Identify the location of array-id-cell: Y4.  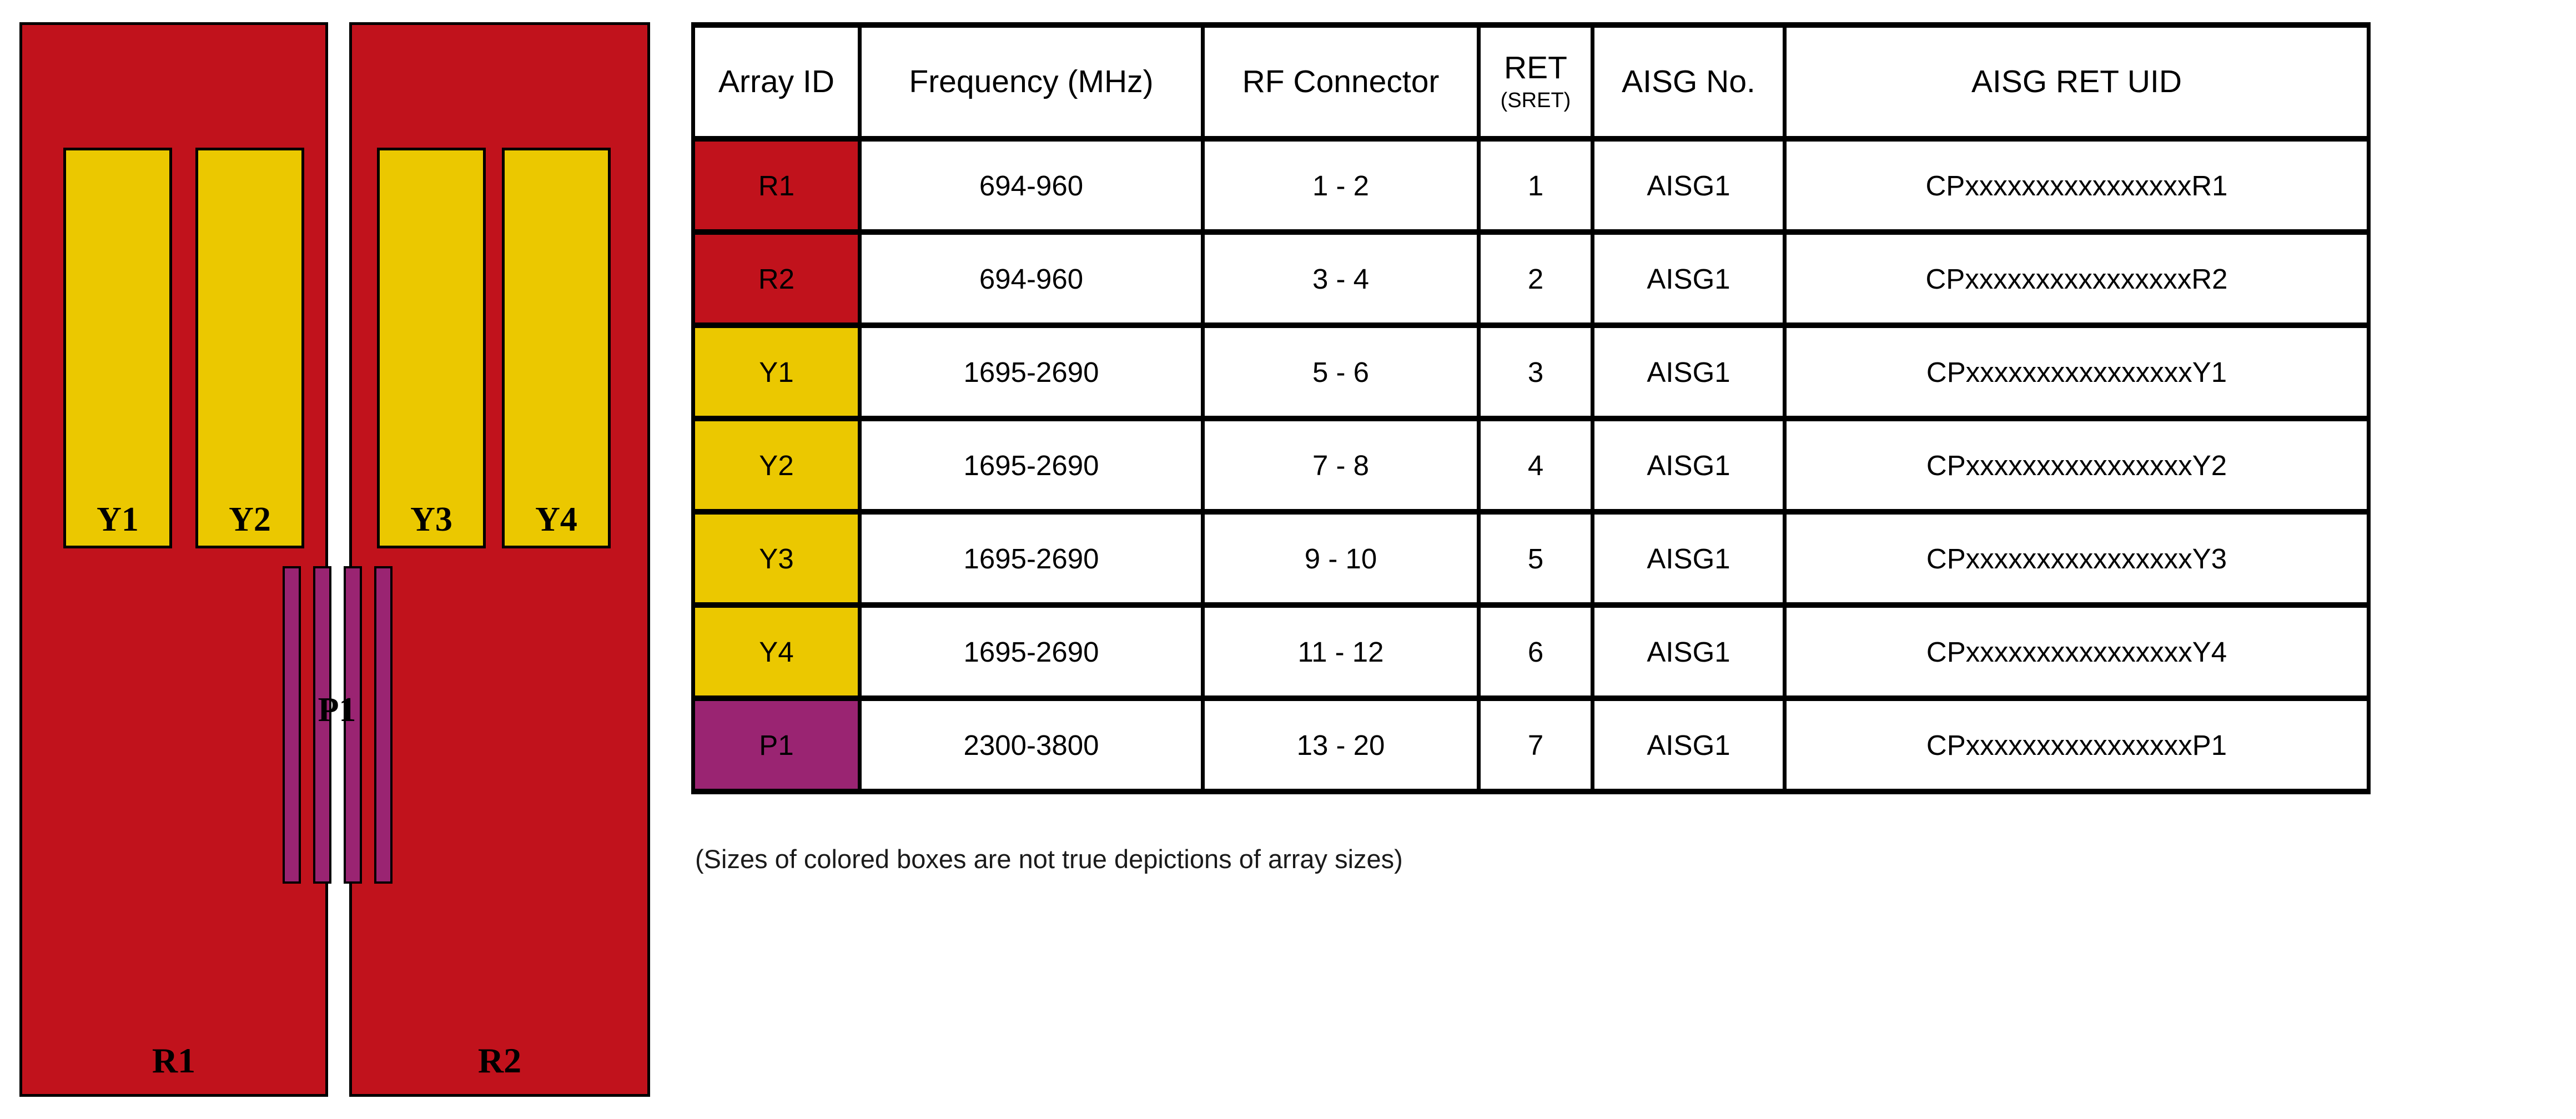
(777, 651).